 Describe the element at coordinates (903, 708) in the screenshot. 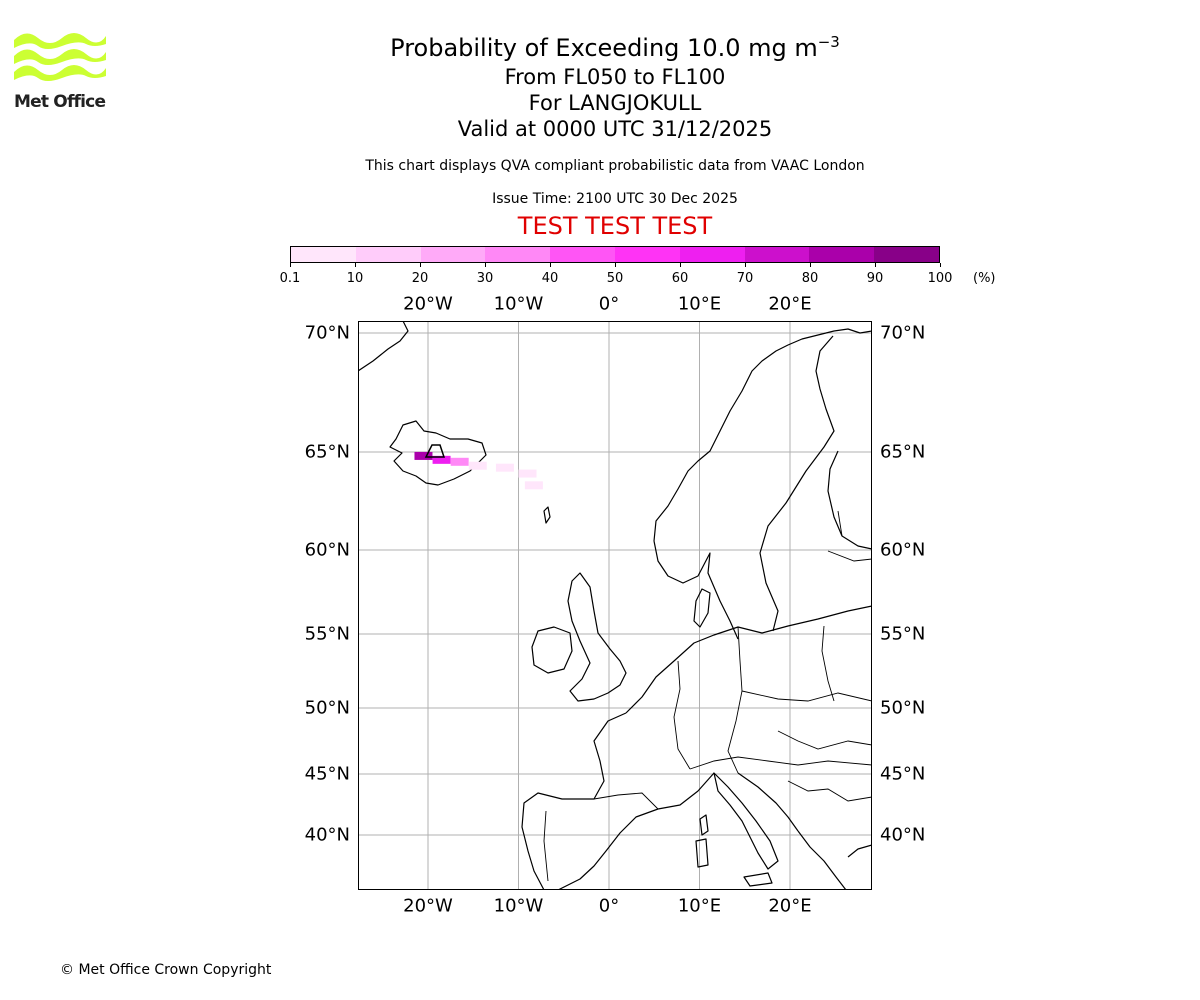

I see `lat-label-right: 50°N` at that location.